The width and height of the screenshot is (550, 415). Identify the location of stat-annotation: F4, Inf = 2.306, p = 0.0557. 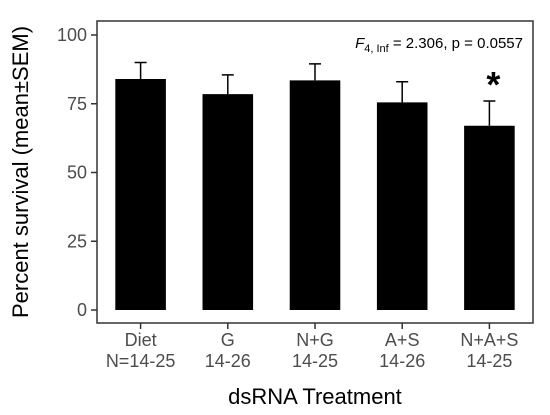
(439, 45).